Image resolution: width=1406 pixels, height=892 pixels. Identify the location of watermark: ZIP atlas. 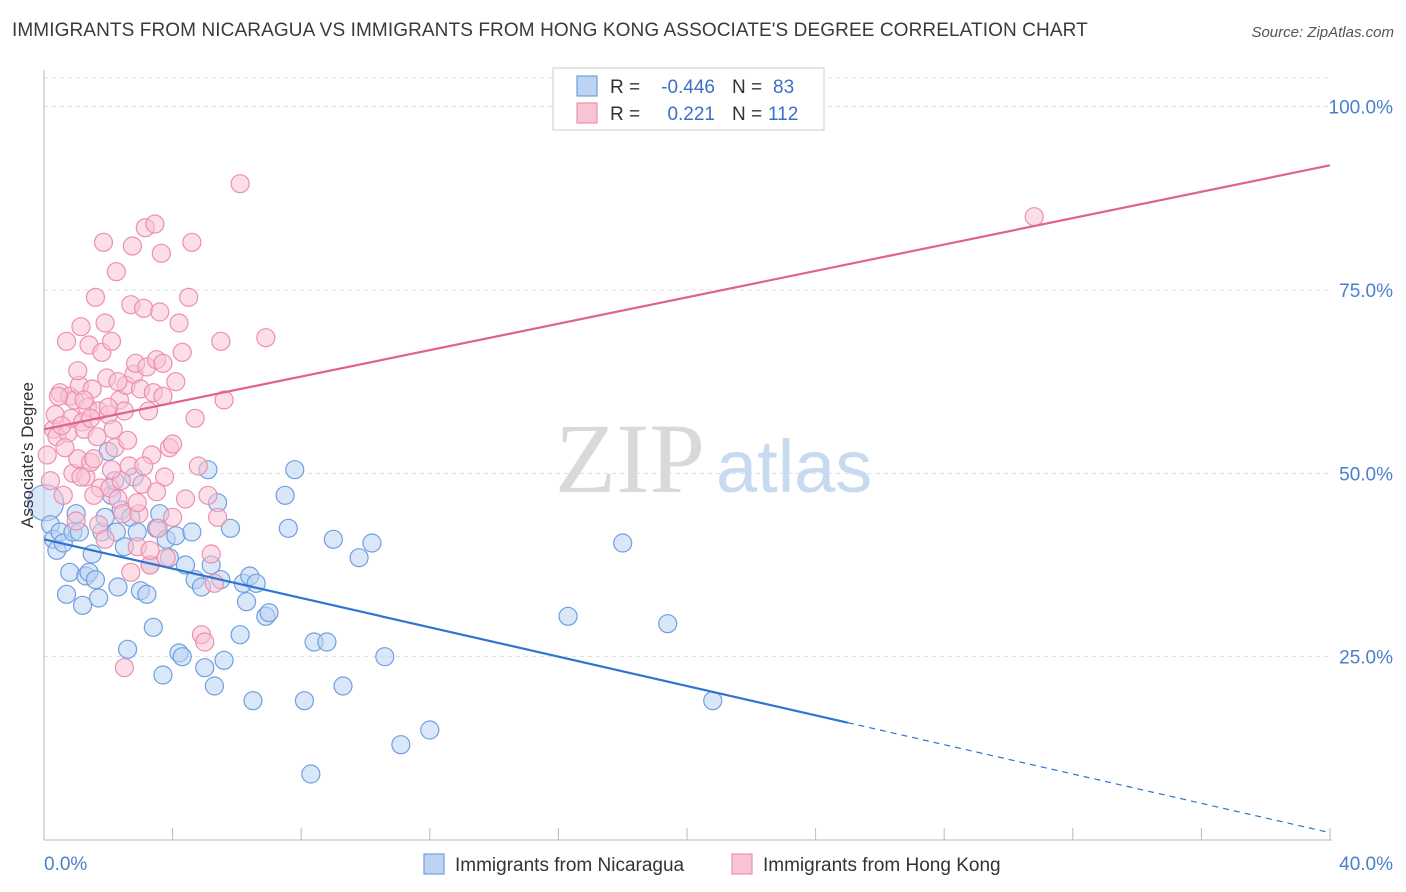
(713, 458).